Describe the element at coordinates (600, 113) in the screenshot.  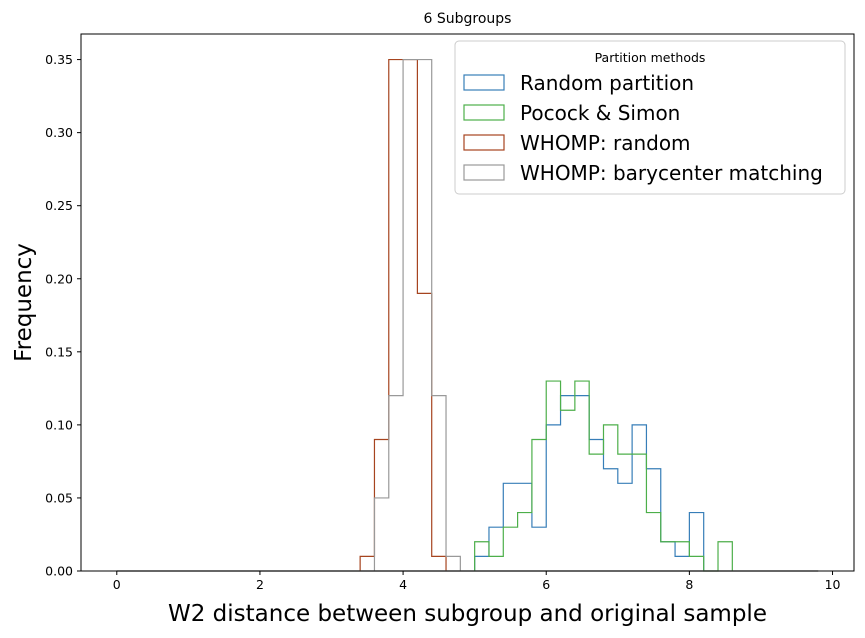
I see `legend-label: Pocock & Simon` at that location.